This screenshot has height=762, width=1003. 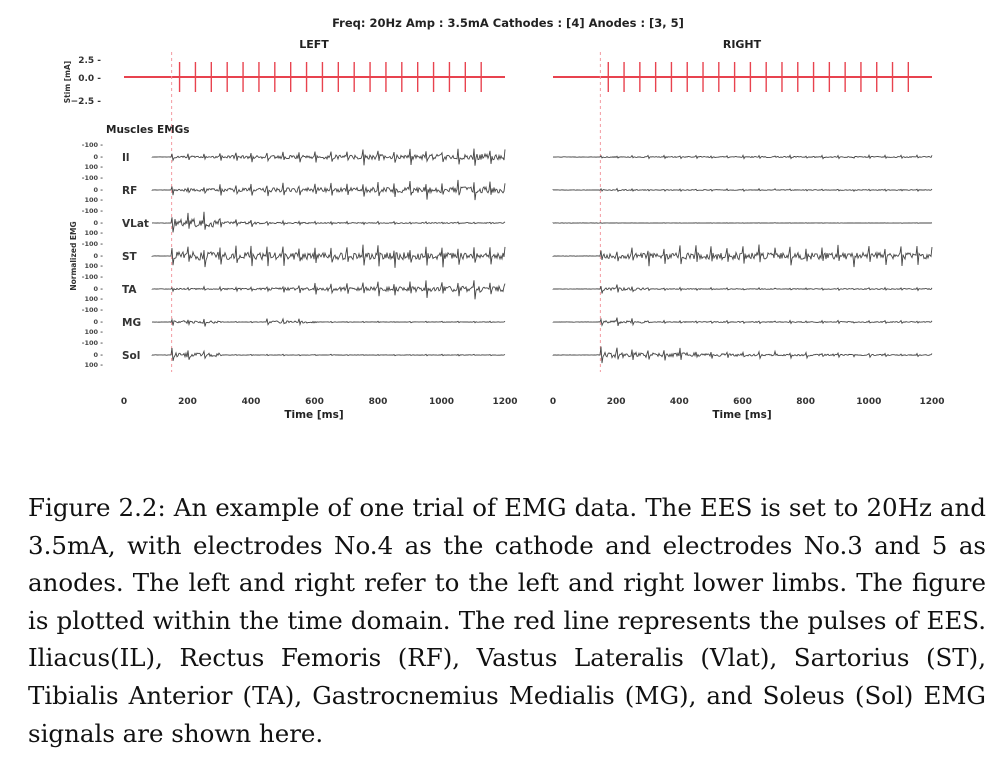 I want to click on muscle-label: Sol, so click(x=131, y=356).